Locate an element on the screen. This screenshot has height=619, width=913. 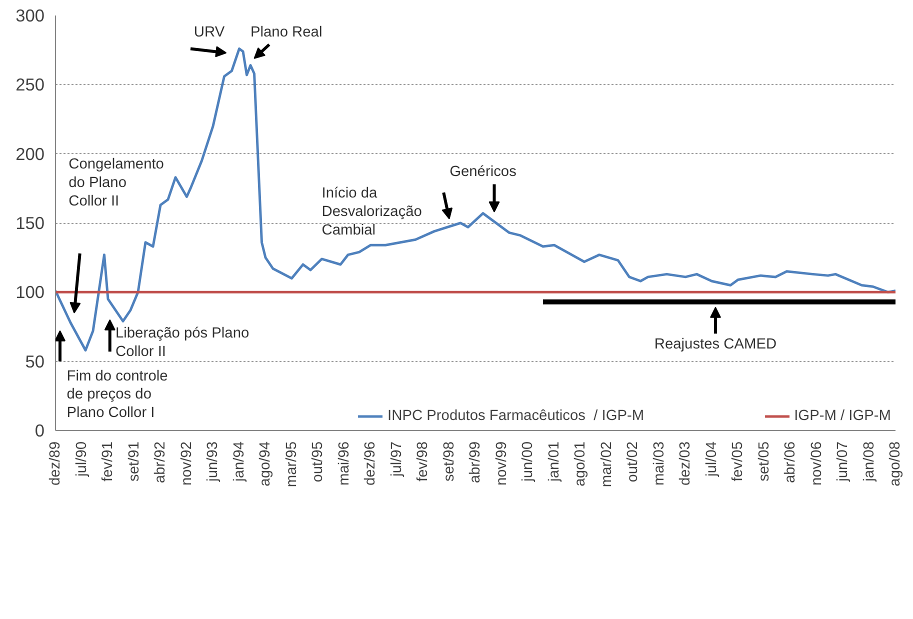
x-tick-label: mai/03 is located at coordinates (659, 463).